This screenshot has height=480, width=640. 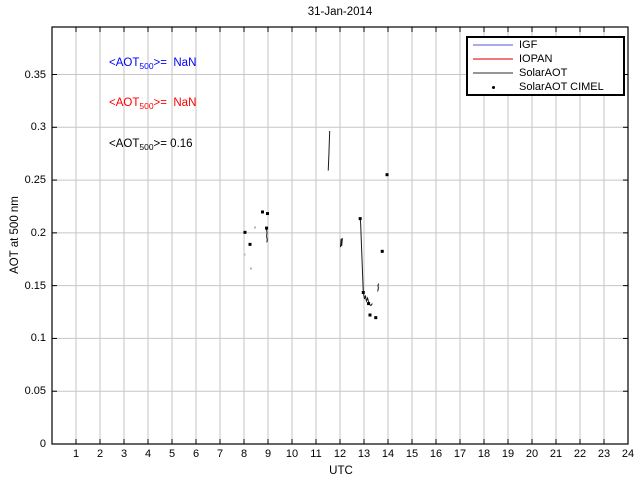 I want to click on legend-label: IGF, so click(x=528, y=45).